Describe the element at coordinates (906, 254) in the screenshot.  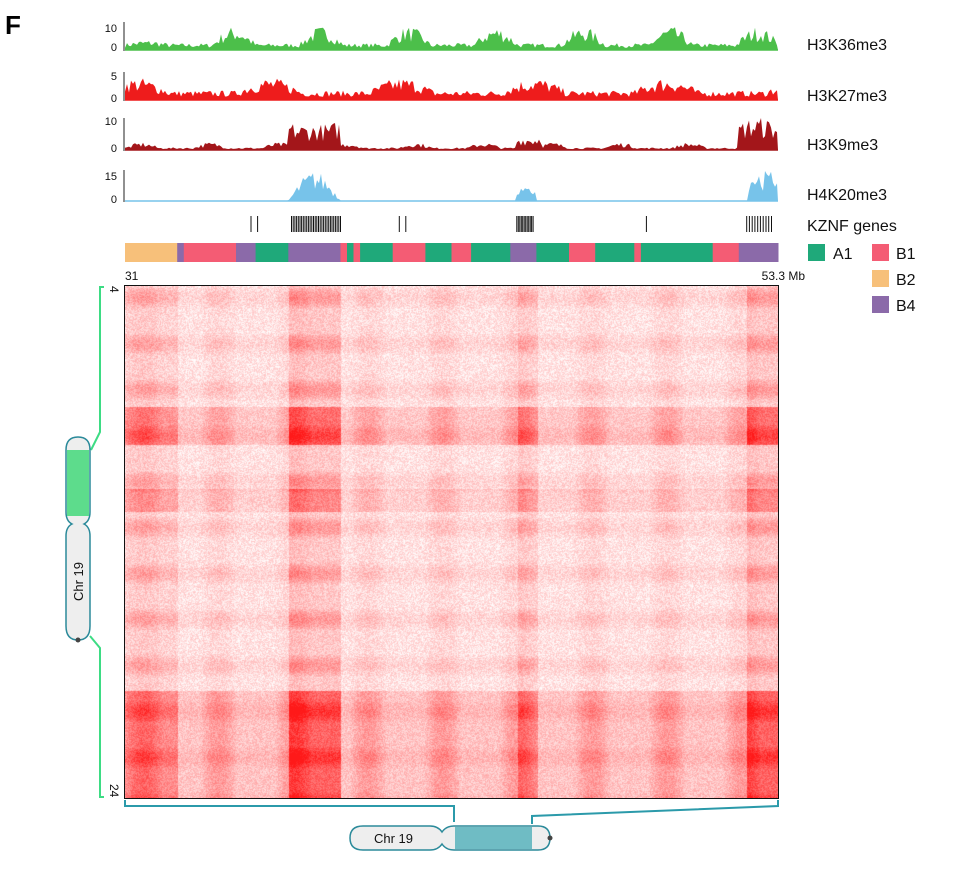
I see `legend-label-b1: B1` at that location.